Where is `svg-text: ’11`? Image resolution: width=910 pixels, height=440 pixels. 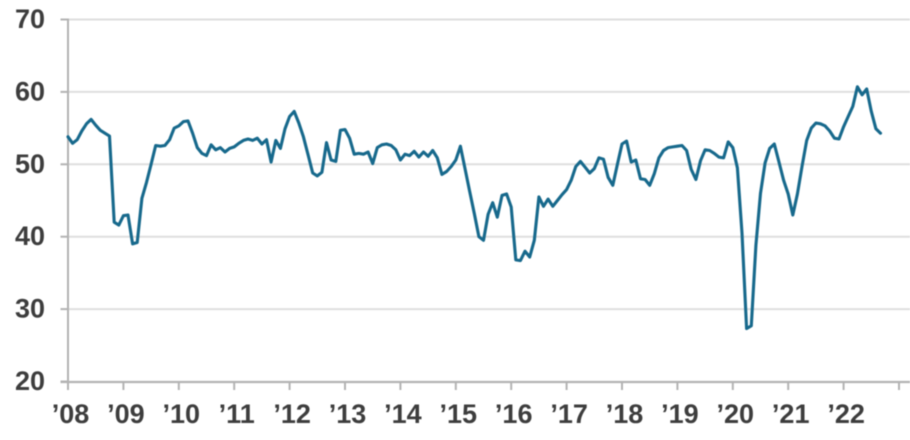 svg-text: ’11 is located at coordinates (237, 414).